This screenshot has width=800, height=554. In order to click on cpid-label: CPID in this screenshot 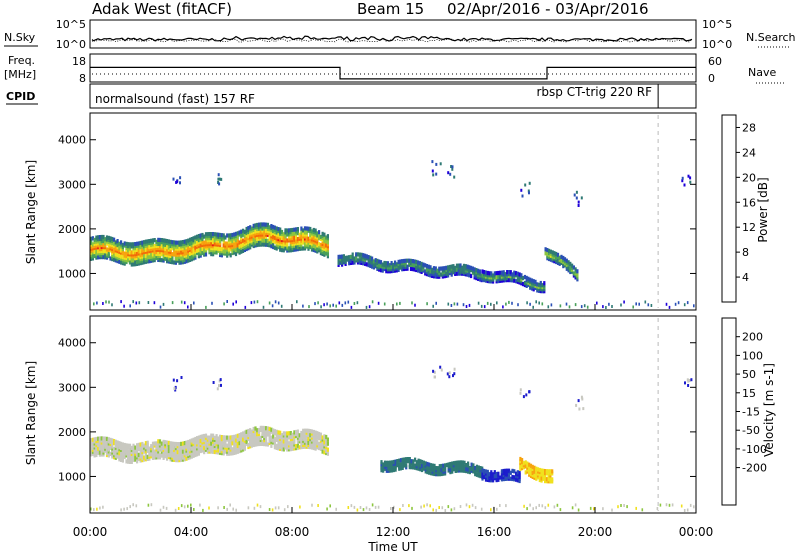, I will do `click(20, 96)`.